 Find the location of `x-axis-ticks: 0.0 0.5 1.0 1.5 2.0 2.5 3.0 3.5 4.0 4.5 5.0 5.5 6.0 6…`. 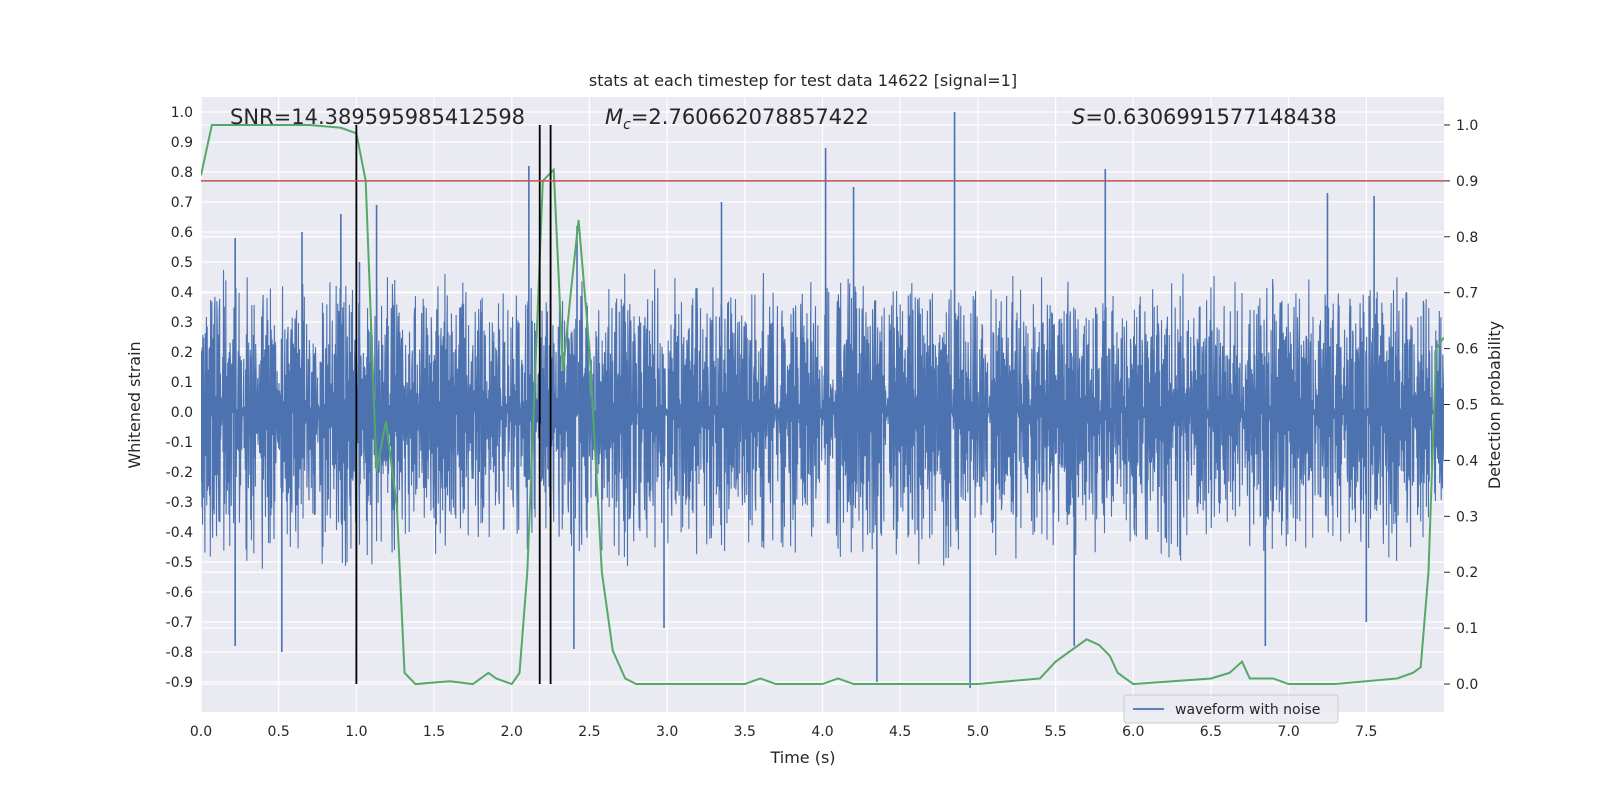

x-axis-ticks: 0.0 0.5 1.0 1.5 2.0 2.5 3.0 3.5 4.0 4.5 5.0 5.5 6.0 6… is located at coordinates (784, 732).